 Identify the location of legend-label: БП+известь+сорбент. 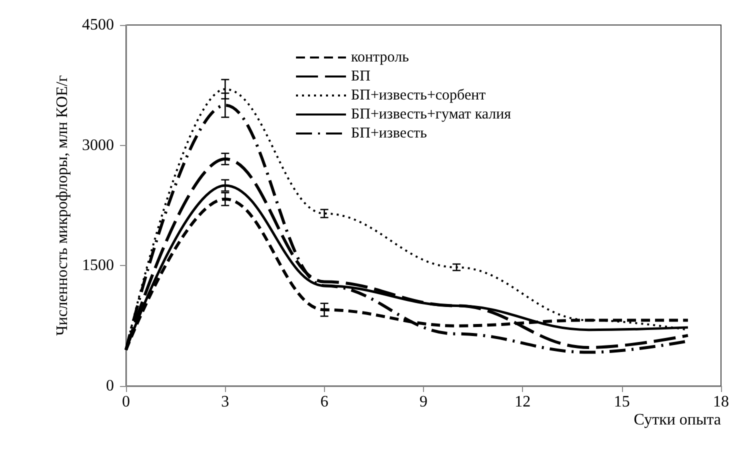
(418, 96).